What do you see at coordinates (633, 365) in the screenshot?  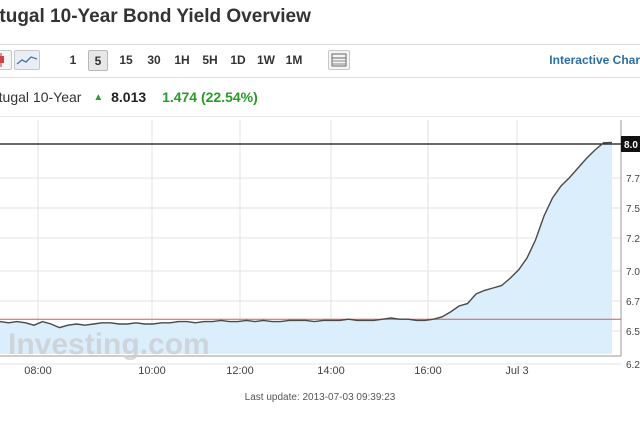 I see `y-tick-label: 6.2` at bounding box center [633, 365].